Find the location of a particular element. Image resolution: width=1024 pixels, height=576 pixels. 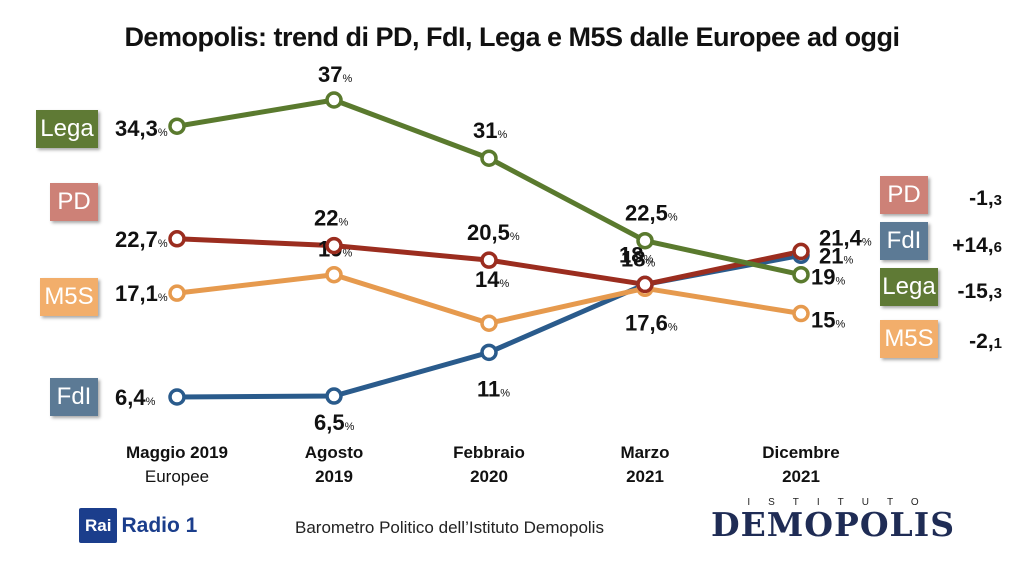

data-label-m5s-3: 17,6% is located at coordinates (651, 322).